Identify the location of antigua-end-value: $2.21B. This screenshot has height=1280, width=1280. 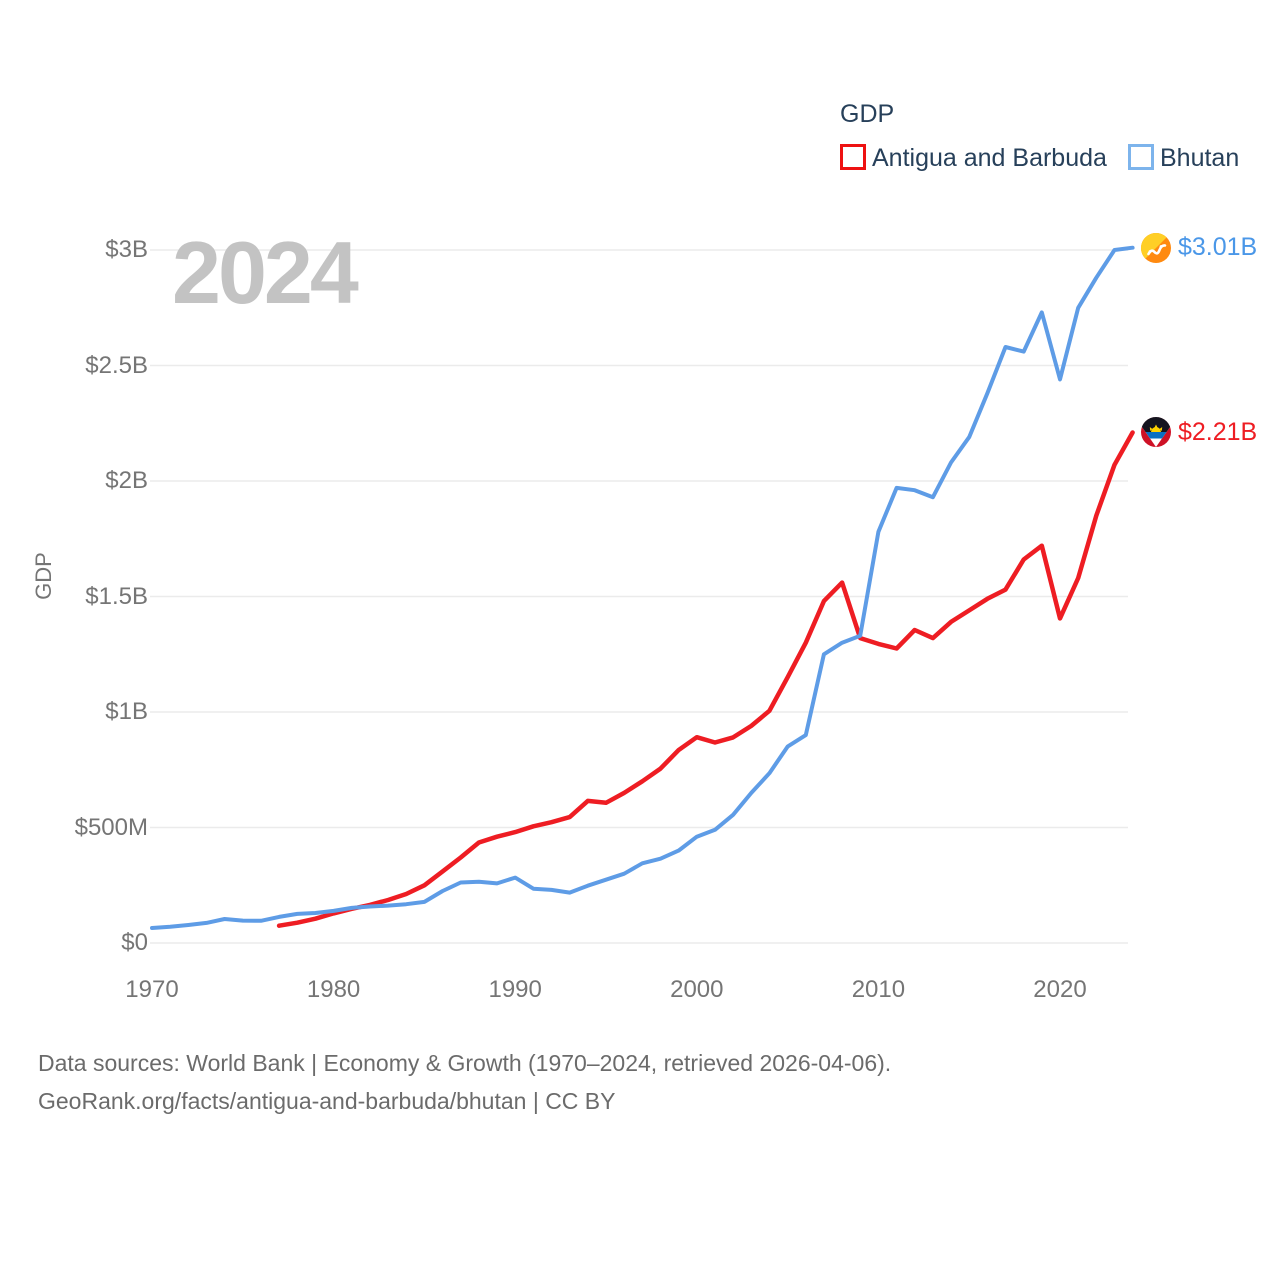
(1218, 431).